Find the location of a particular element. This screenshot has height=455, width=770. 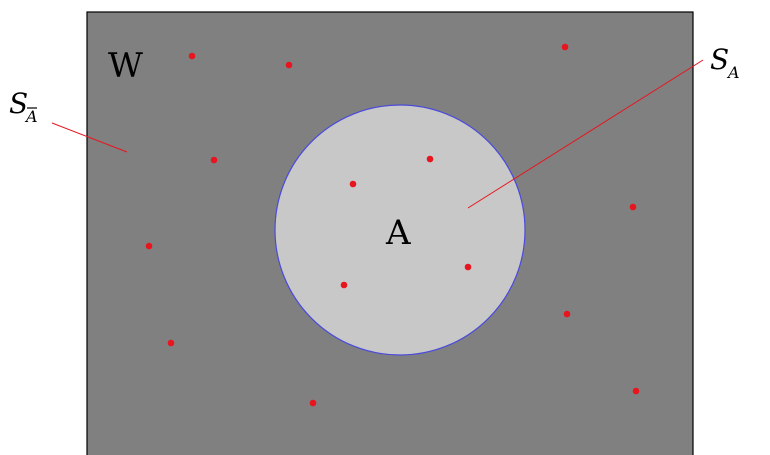

region-set-label: S A is located at coordinates (725, 62).